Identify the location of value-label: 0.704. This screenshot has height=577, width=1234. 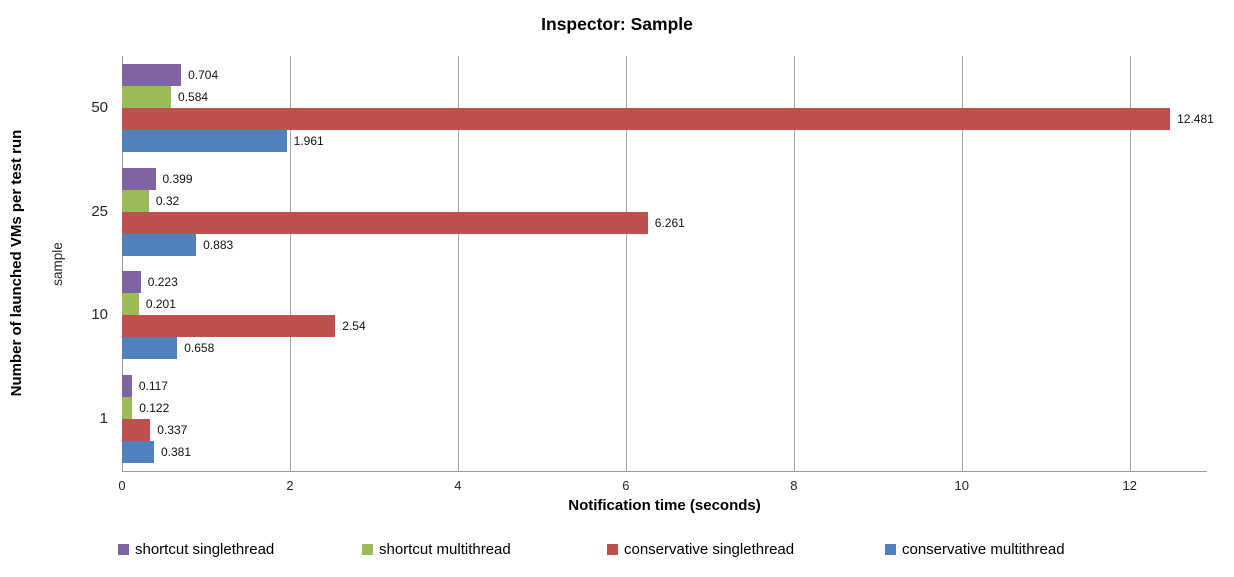
(203, 74).